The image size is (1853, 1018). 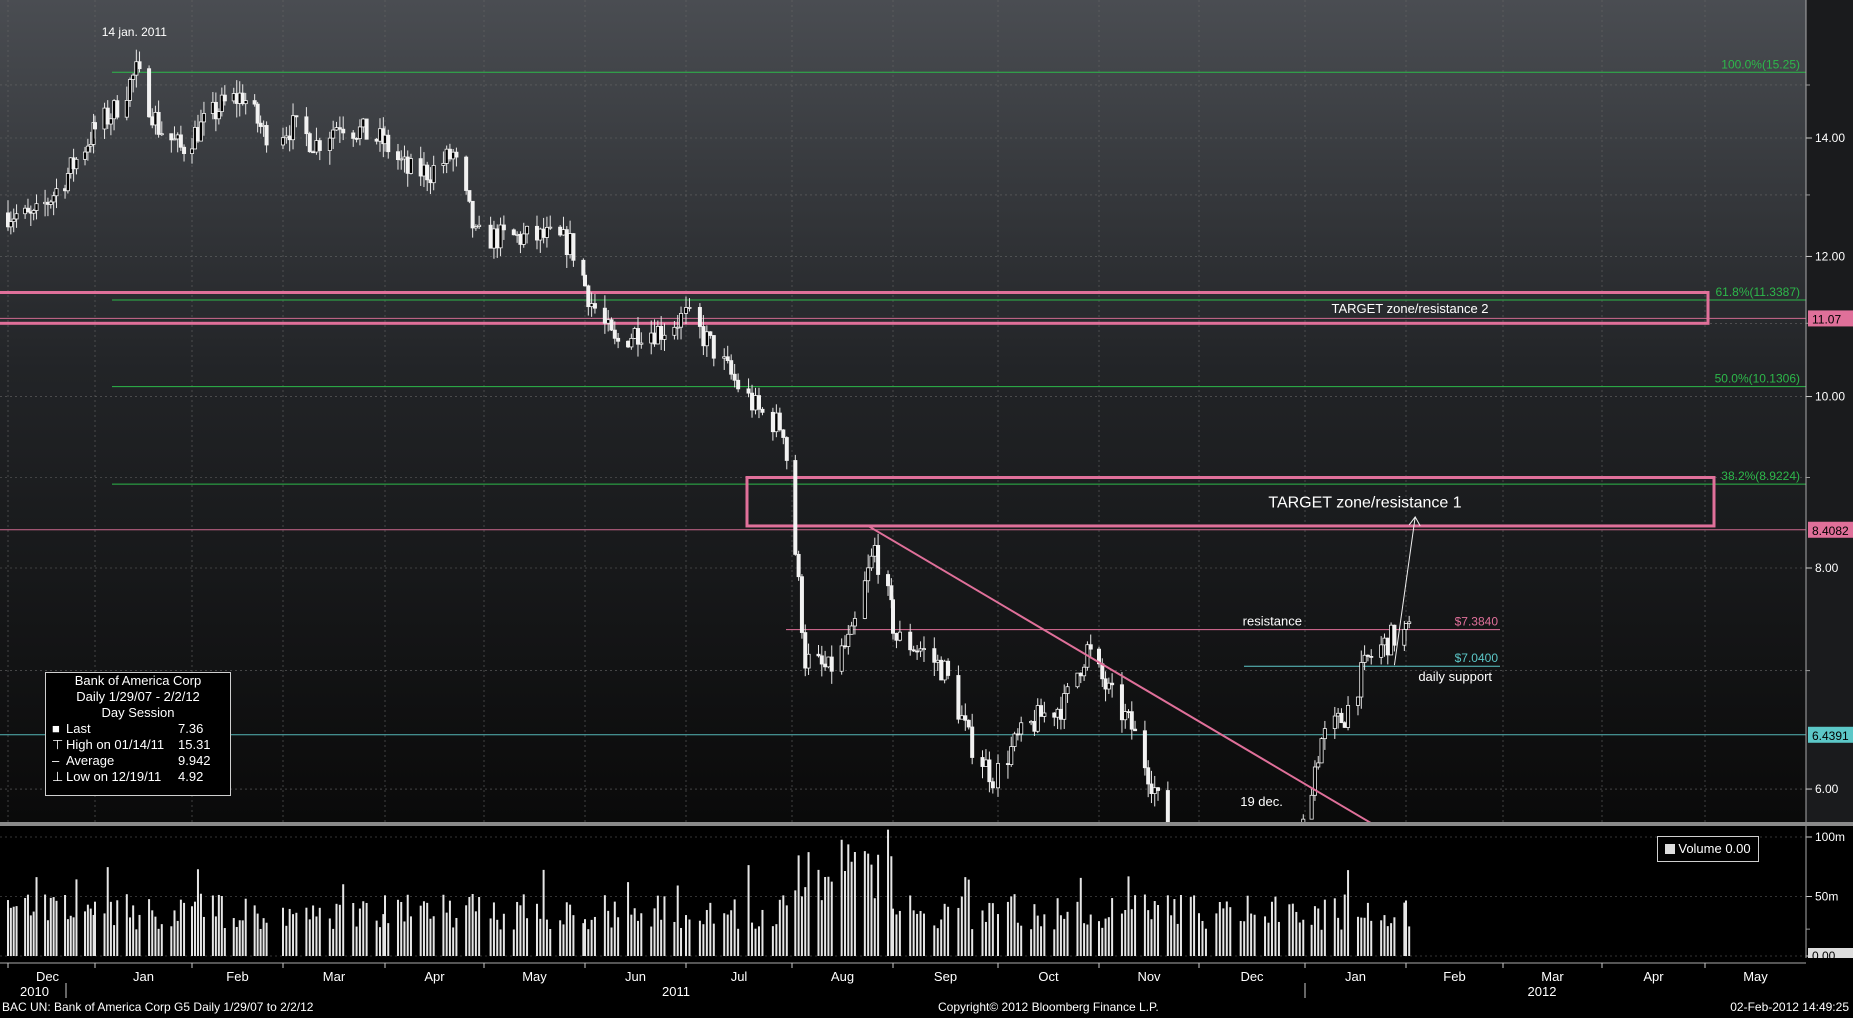 I want to click on price-tag-label: 11.07, so click(x=1826, y=319).